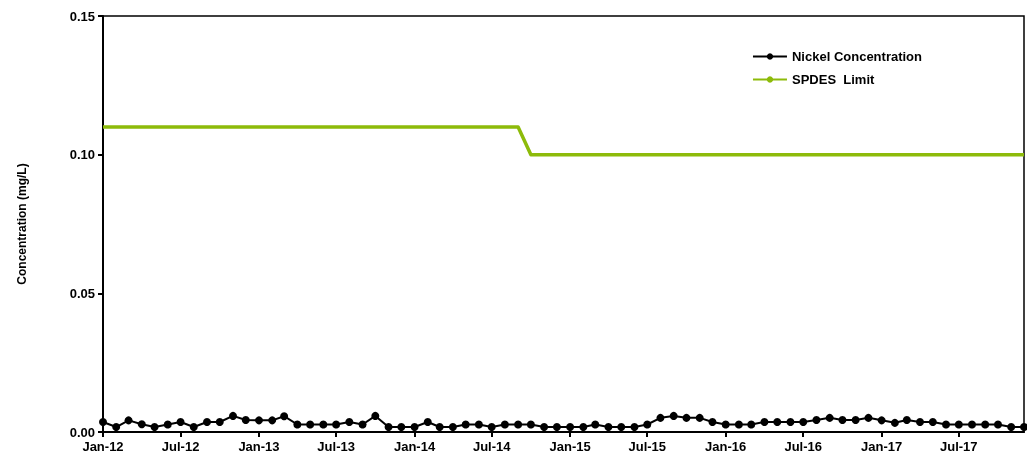 The image size is (1027, 465). What do you see at coordinates (180, 446) in the screenshot?
I see `x-tick-label: Jul-12` at bounding box center [180, 446].